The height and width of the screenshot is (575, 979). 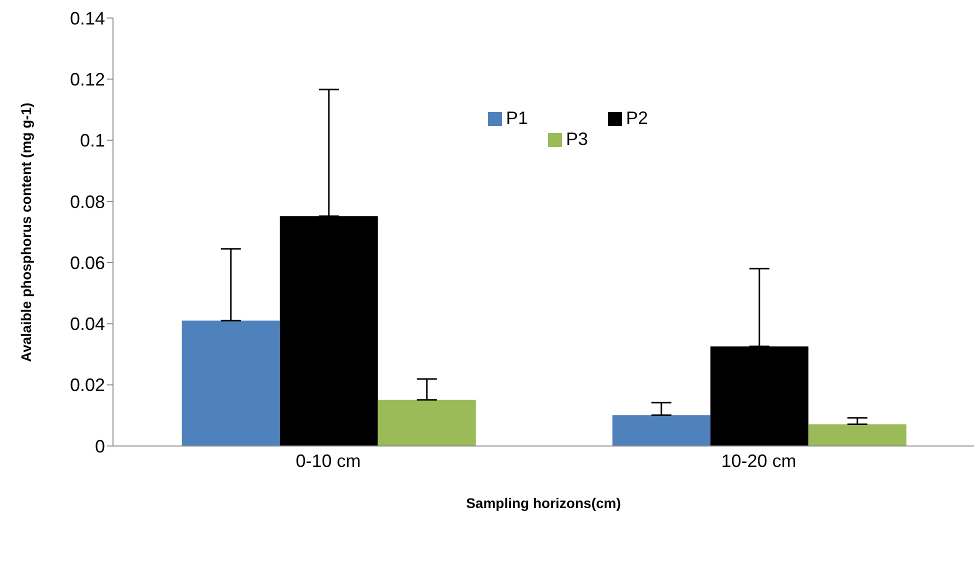 What do you see at coordinates (26, 232) in the screenshot?
I see `y-axis-title: Avalaible phosphorus content (mg g-1)` at bounding box center [26, 232].